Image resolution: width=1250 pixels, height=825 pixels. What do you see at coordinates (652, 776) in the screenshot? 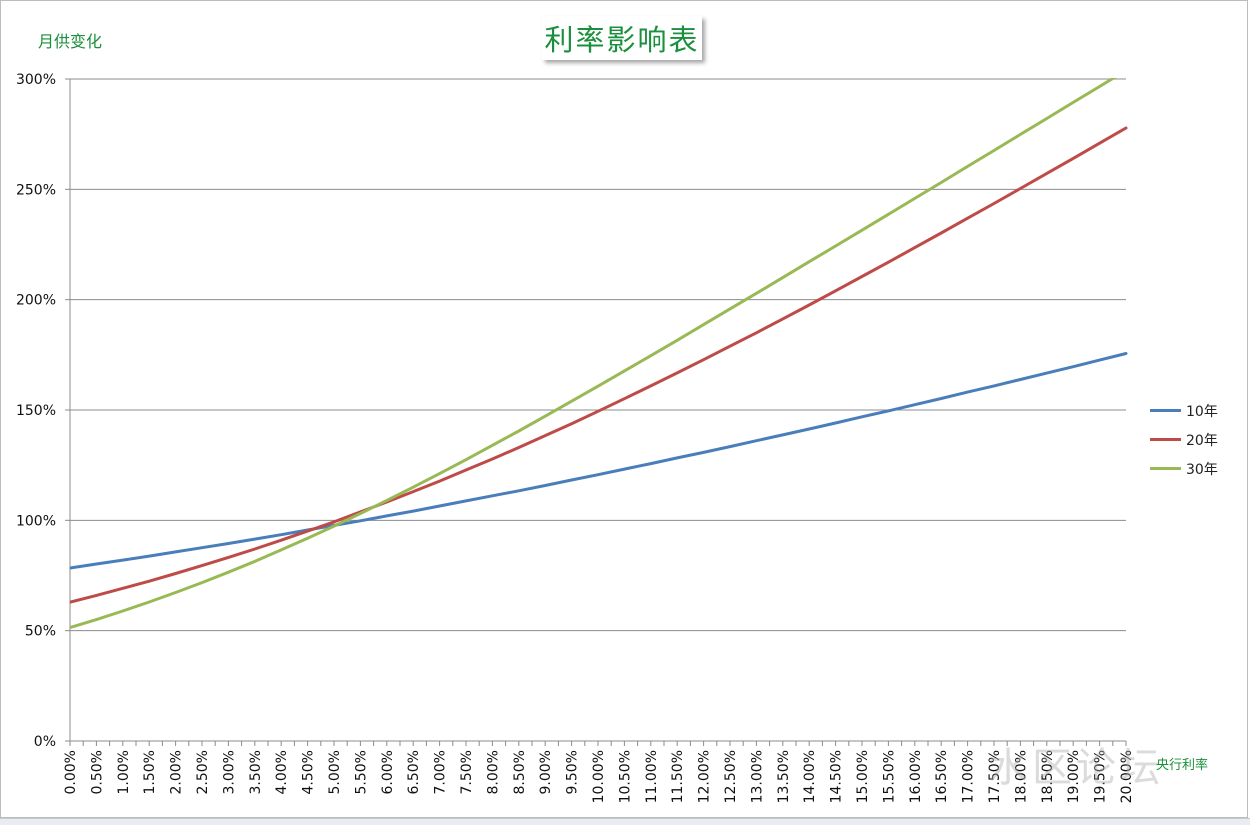
I see `x-tick-label: 11.00%` at bounding box center [652, 776].